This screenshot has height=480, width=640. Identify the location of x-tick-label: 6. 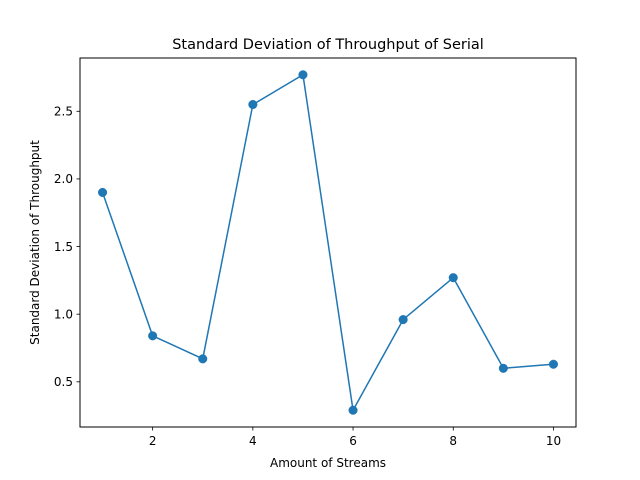
(353, 441).